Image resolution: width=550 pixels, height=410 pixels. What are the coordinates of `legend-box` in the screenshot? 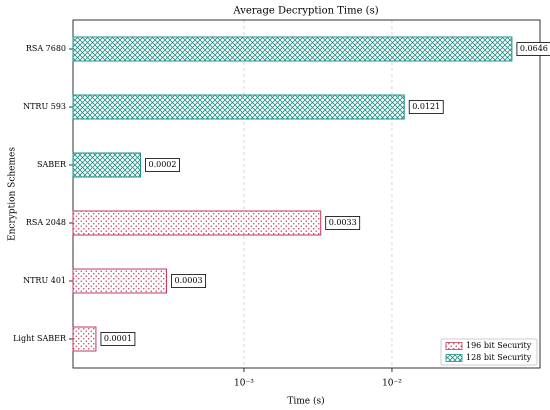 It's located at (489, 352).